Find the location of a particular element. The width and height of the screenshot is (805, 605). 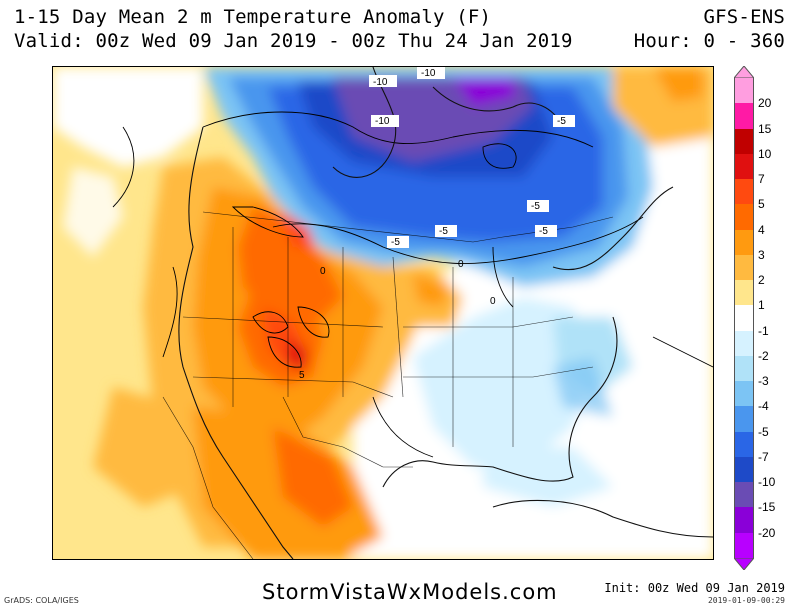

colorbar-tick-label: -2 is located at coordinates (763, 355).